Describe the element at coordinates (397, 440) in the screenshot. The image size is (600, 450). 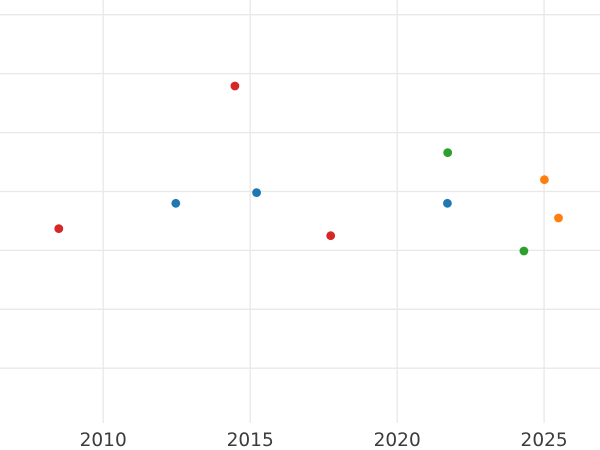
I see `x-tick-label: 2020` at that location.